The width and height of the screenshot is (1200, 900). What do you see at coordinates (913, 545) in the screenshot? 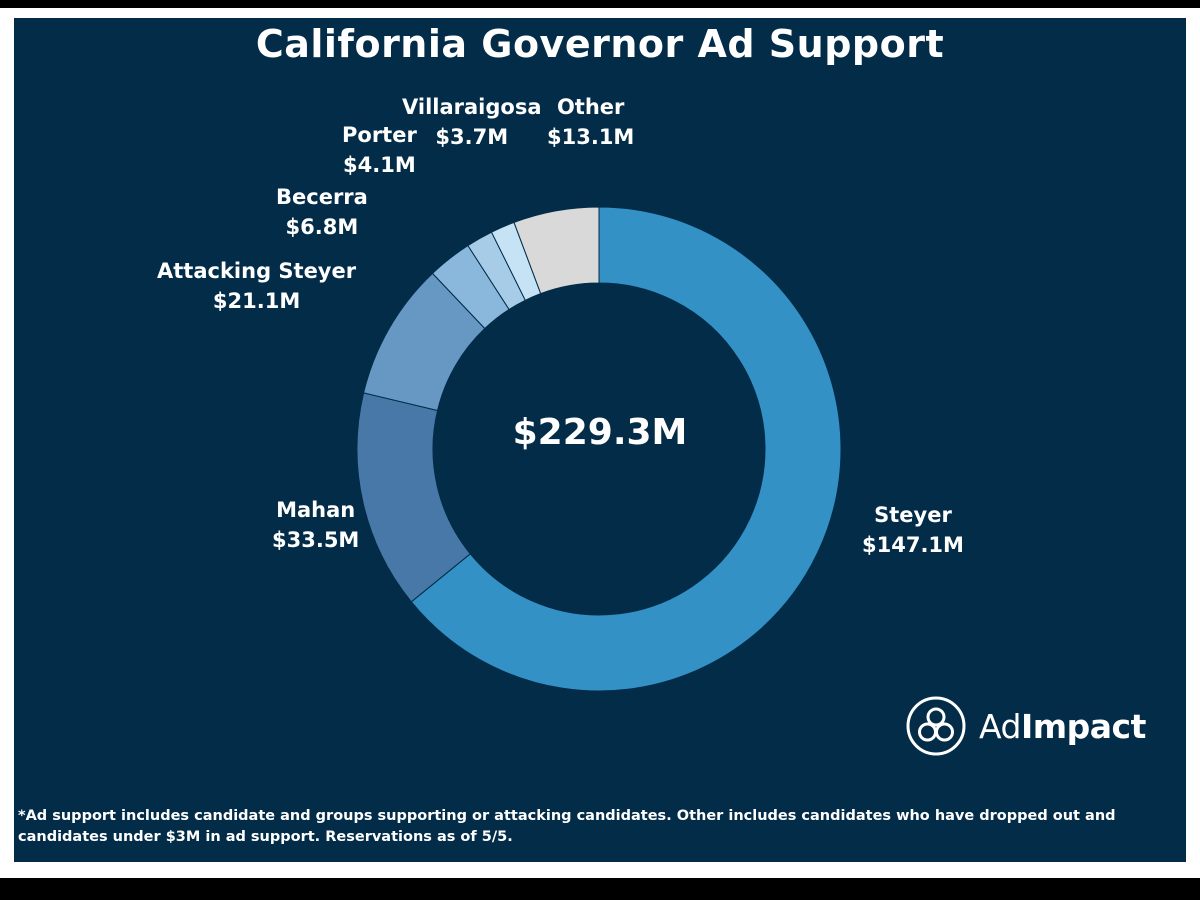
I see `slice-value: $147.1M` at bounding box center [913, 545].